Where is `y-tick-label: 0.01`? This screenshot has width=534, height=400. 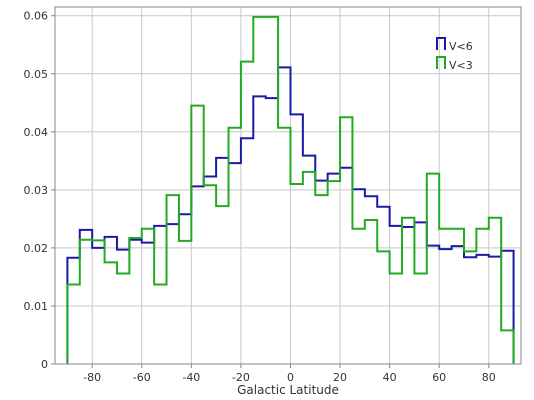 y-tick-label: 0.01 is located at coordinates (36, 306).